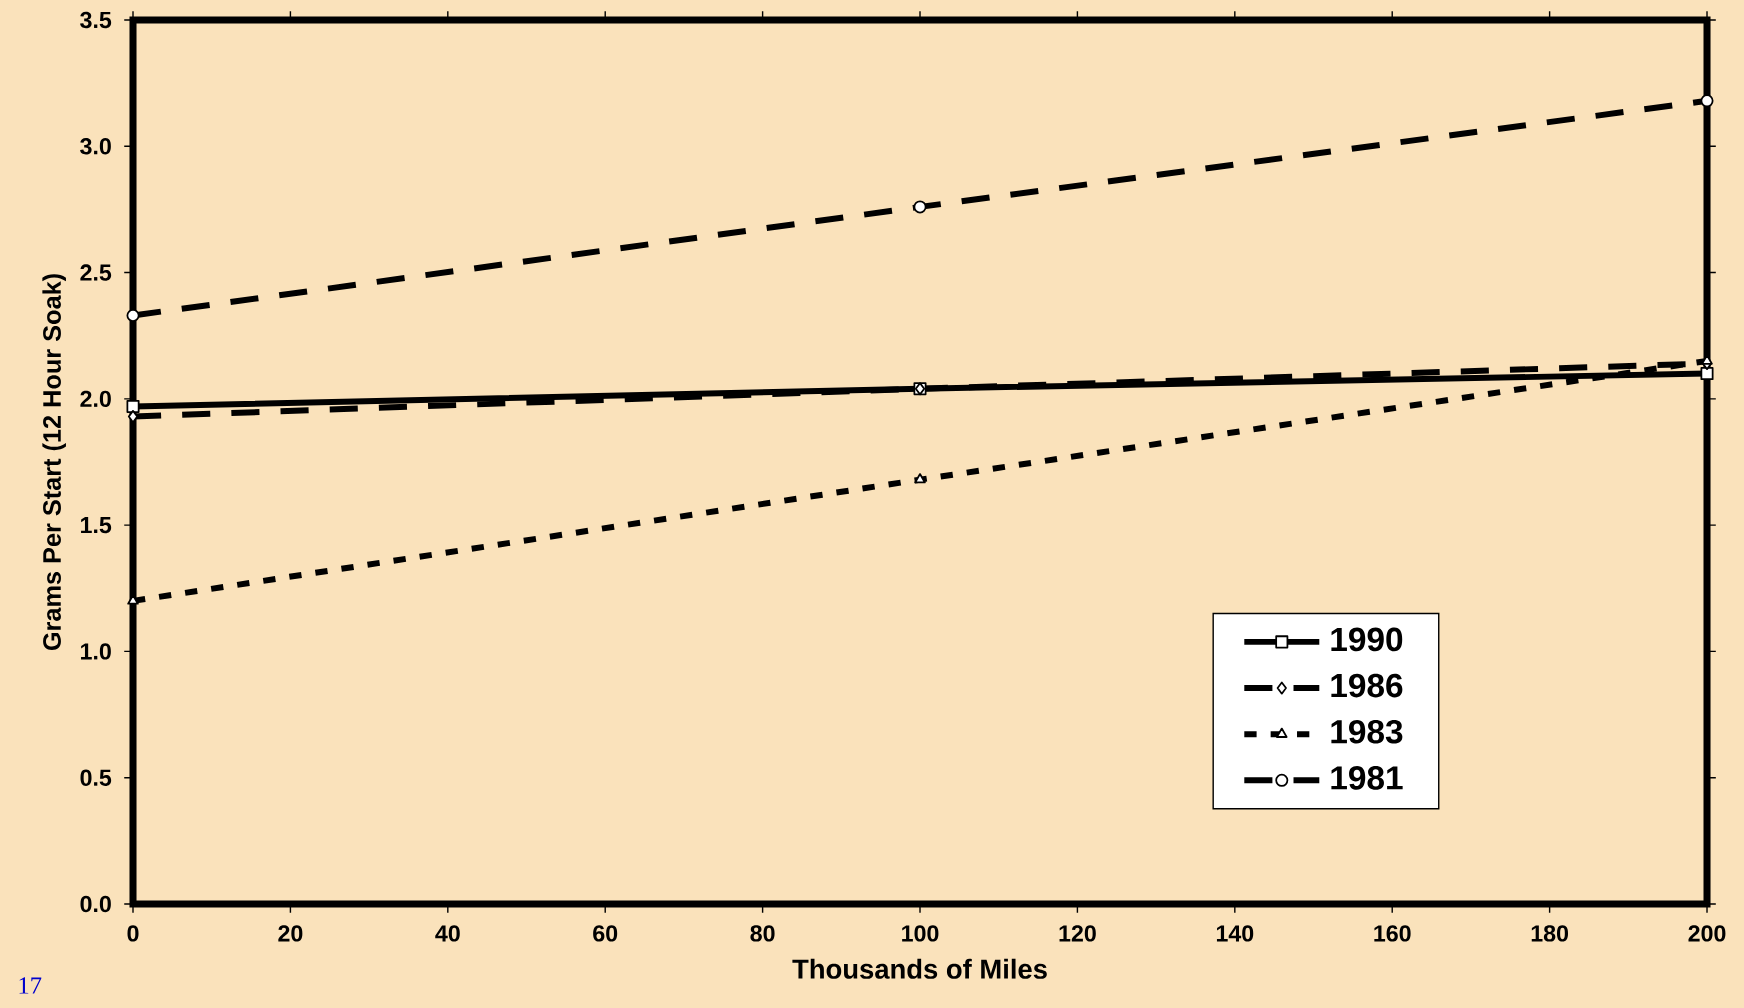  I want to click on x-tick-label: 180, so click(1550, 933).